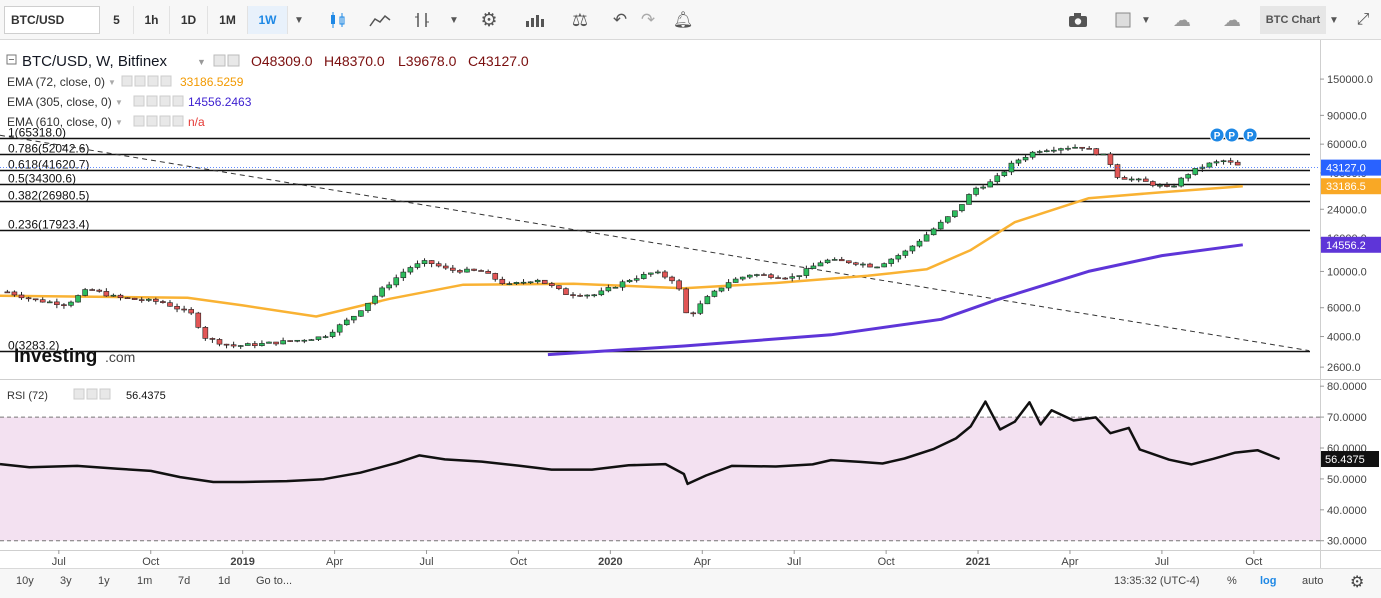  What do you see at coordinates (201, 62) in the screenshot?
I see `legend-dropdown-icon: ▼` at bounding box center [201, 62].